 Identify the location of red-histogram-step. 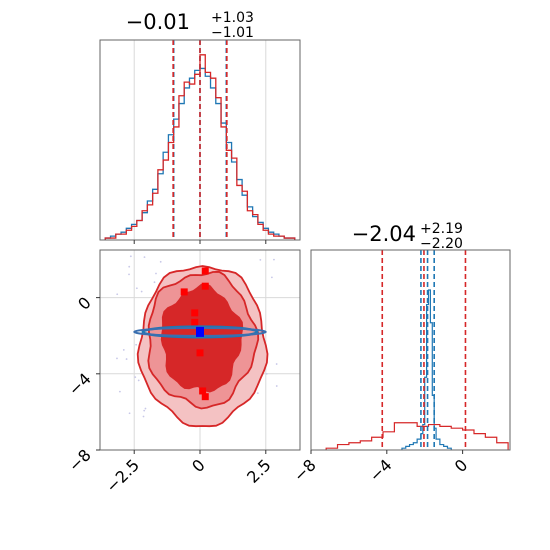
(417, 436).